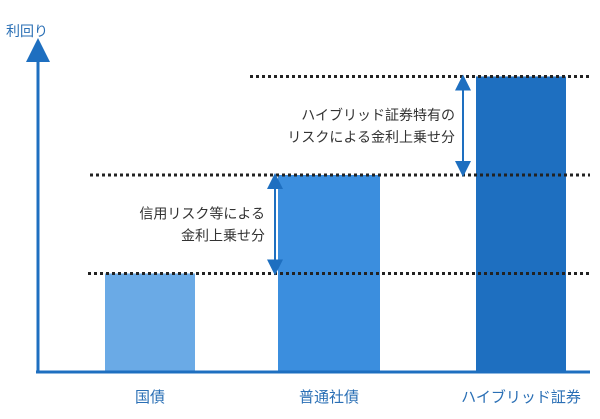  I want to click on x-tick-label: ハイブリッド証券, so click(521, 397).